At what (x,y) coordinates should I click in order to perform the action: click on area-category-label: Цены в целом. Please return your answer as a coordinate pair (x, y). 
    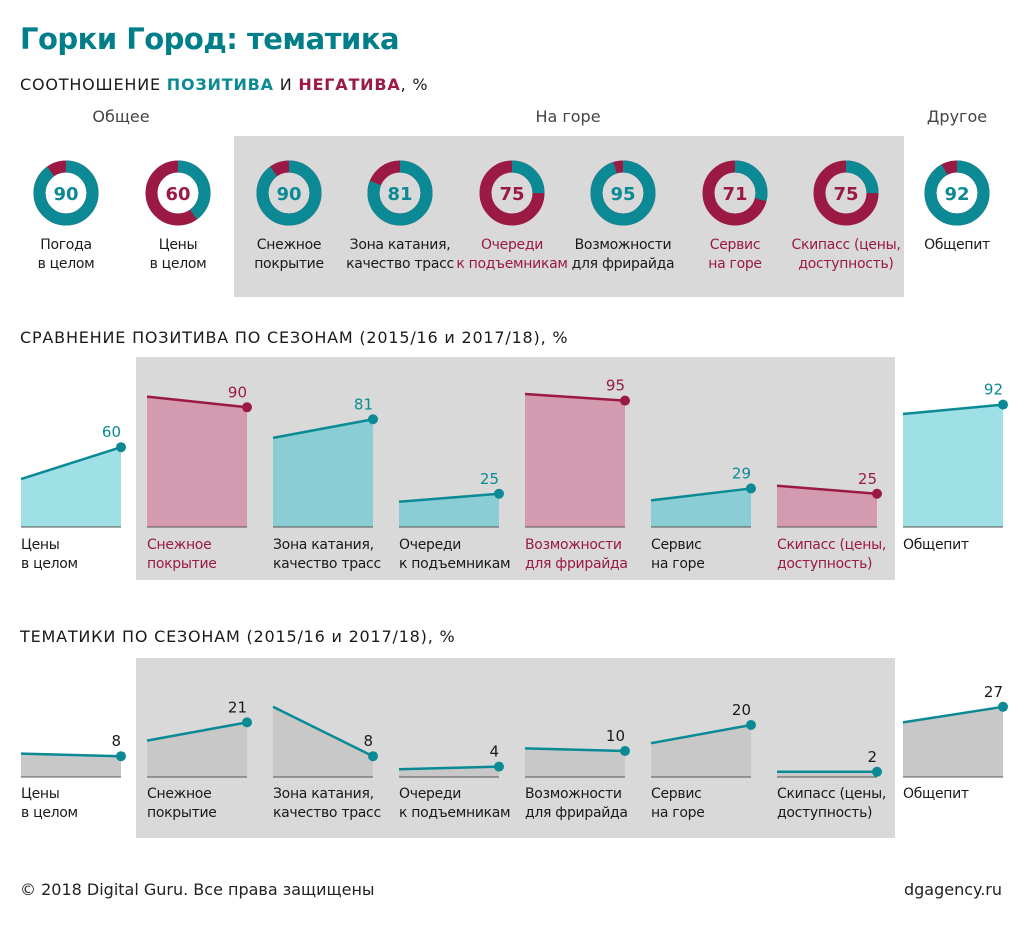
    Looking at the image, I should click on (86, 804).